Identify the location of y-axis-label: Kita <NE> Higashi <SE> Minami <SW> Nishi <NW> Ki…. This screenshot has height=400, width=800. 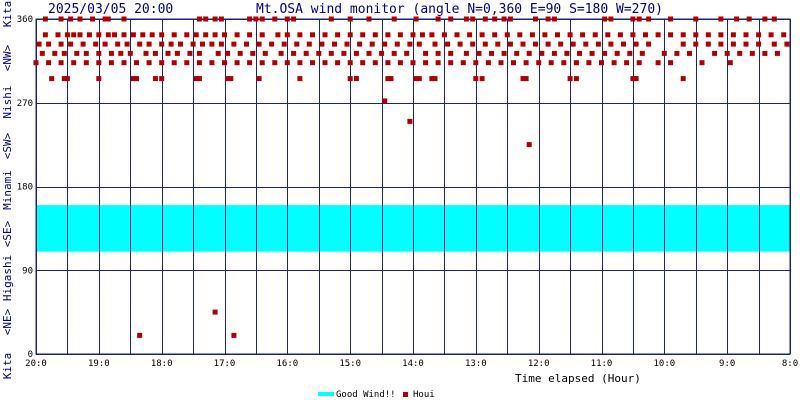
(7, 190).